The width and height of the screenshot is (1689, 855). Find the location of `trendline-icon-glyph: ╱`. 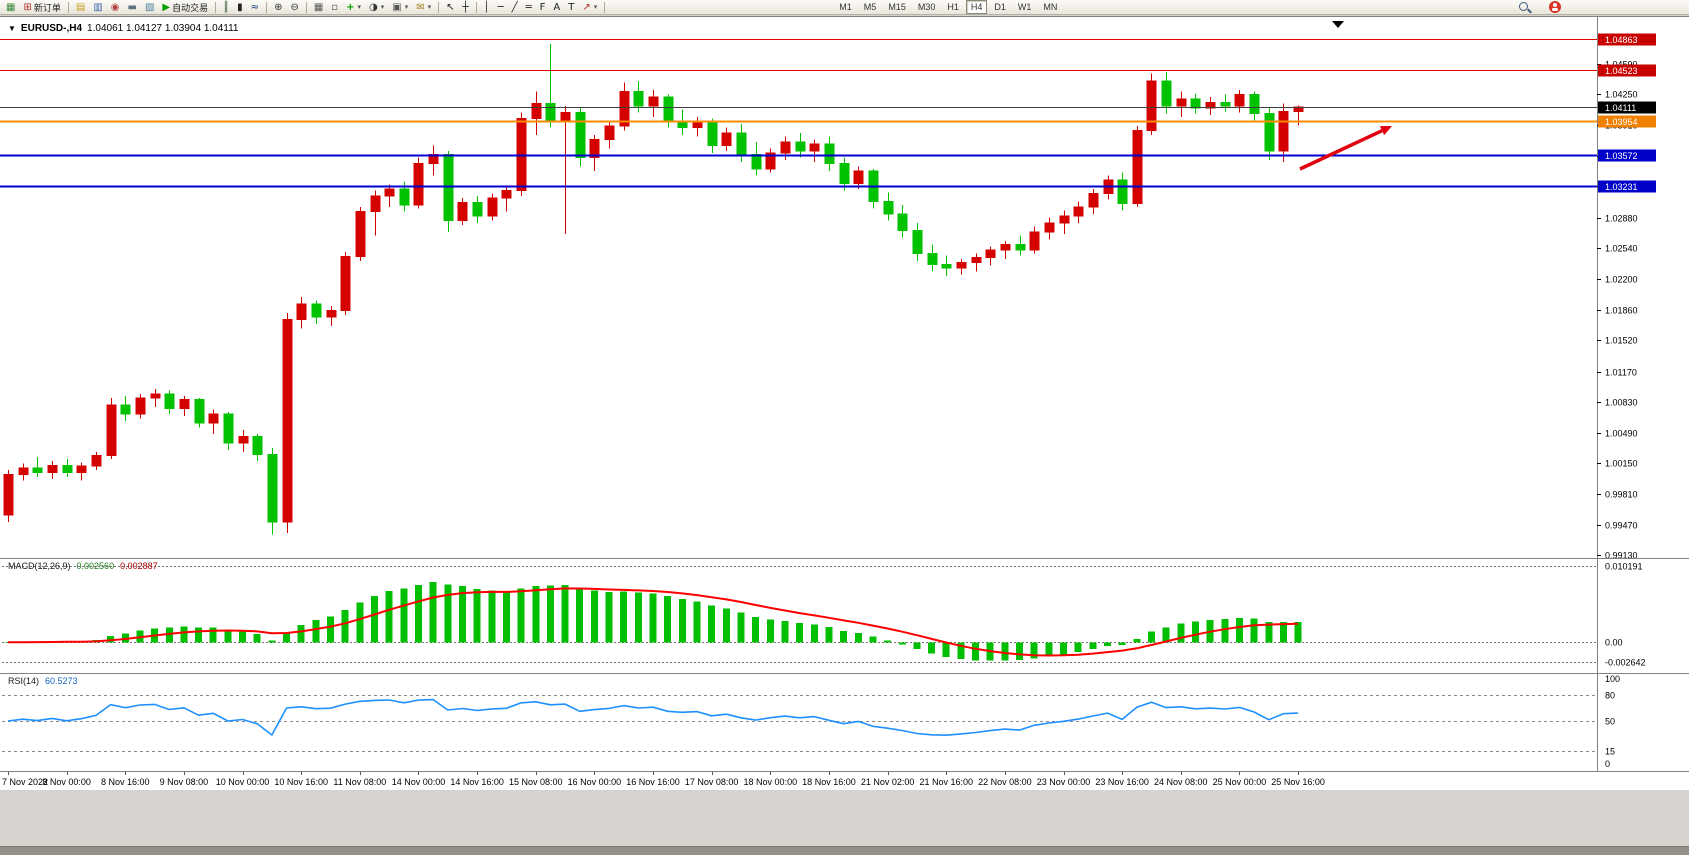

trendline-icon-glyph: ╱ is located at coordinates (514, 7).